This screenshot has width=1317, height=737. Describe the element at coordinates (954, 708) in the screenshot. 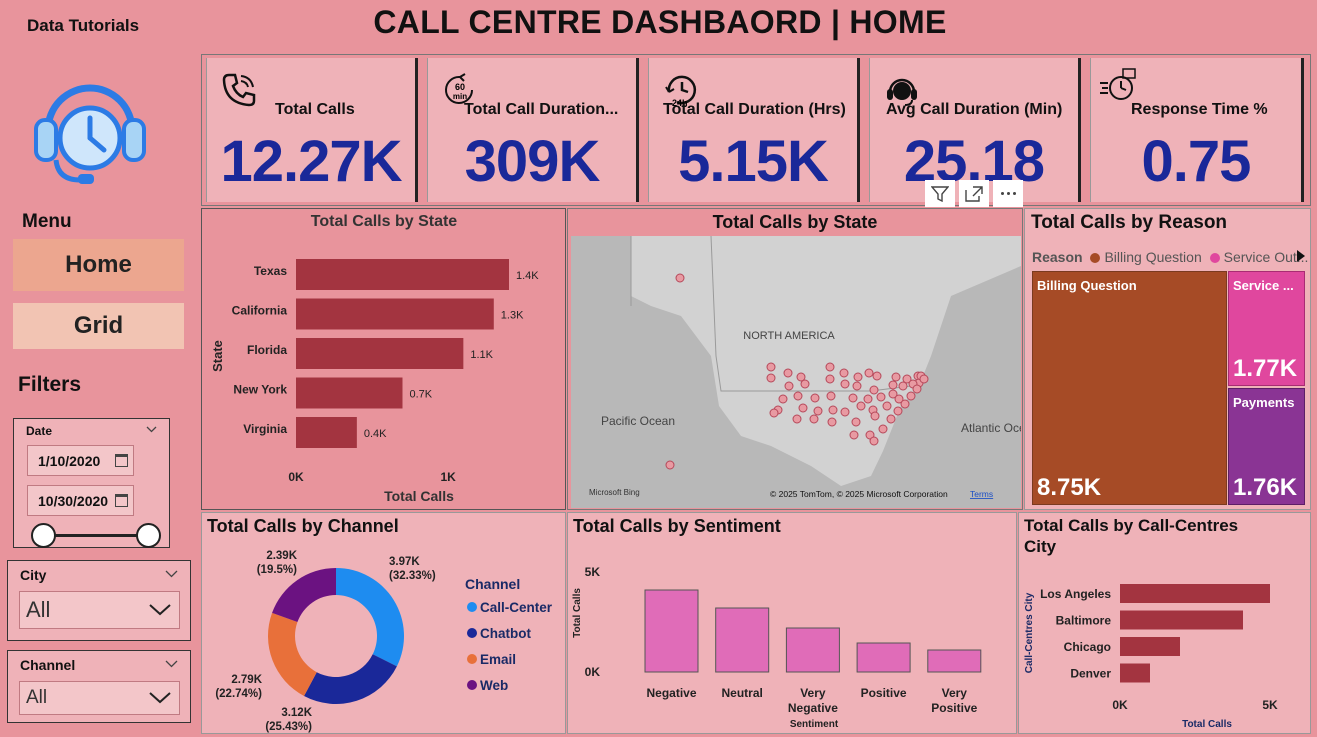

I see `category-label: Positive` at that location.